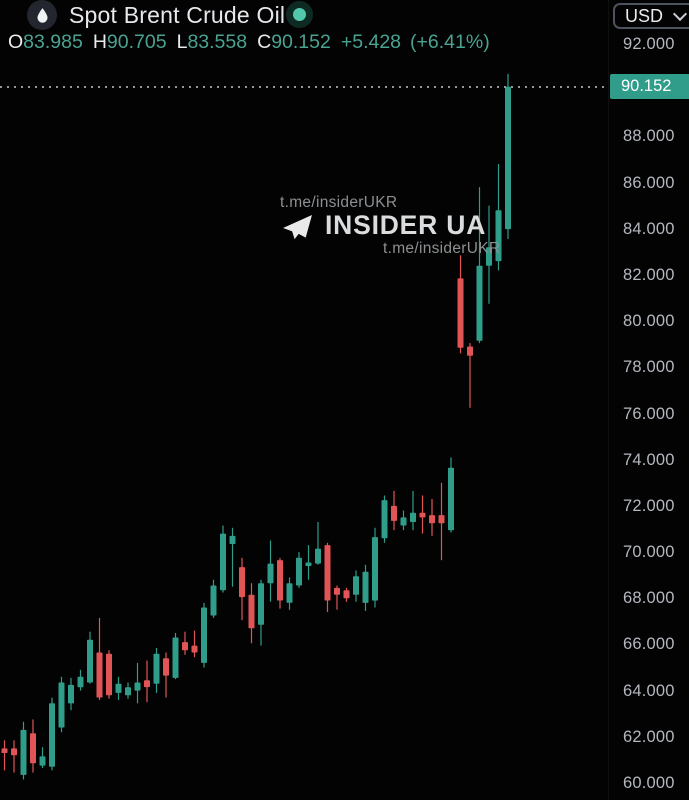 The image size is (689, 800). I want to click on symbol-title: Spot Brent Crude Oil, so click(177, 15).